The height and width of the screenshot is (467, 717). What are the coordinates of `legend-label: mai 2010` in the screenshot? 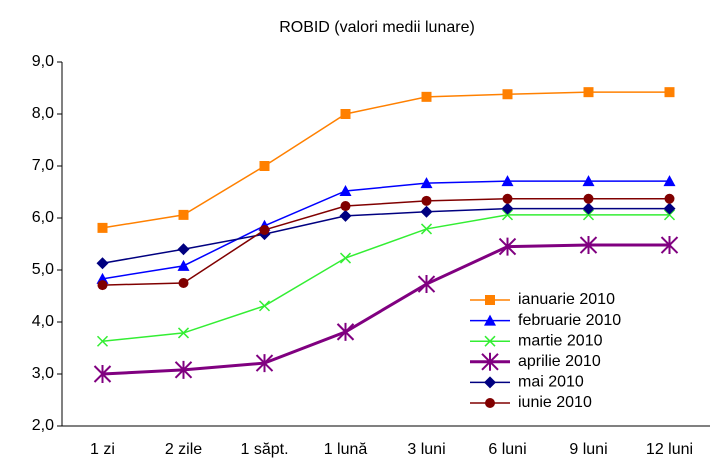 It's located at (551, 382).